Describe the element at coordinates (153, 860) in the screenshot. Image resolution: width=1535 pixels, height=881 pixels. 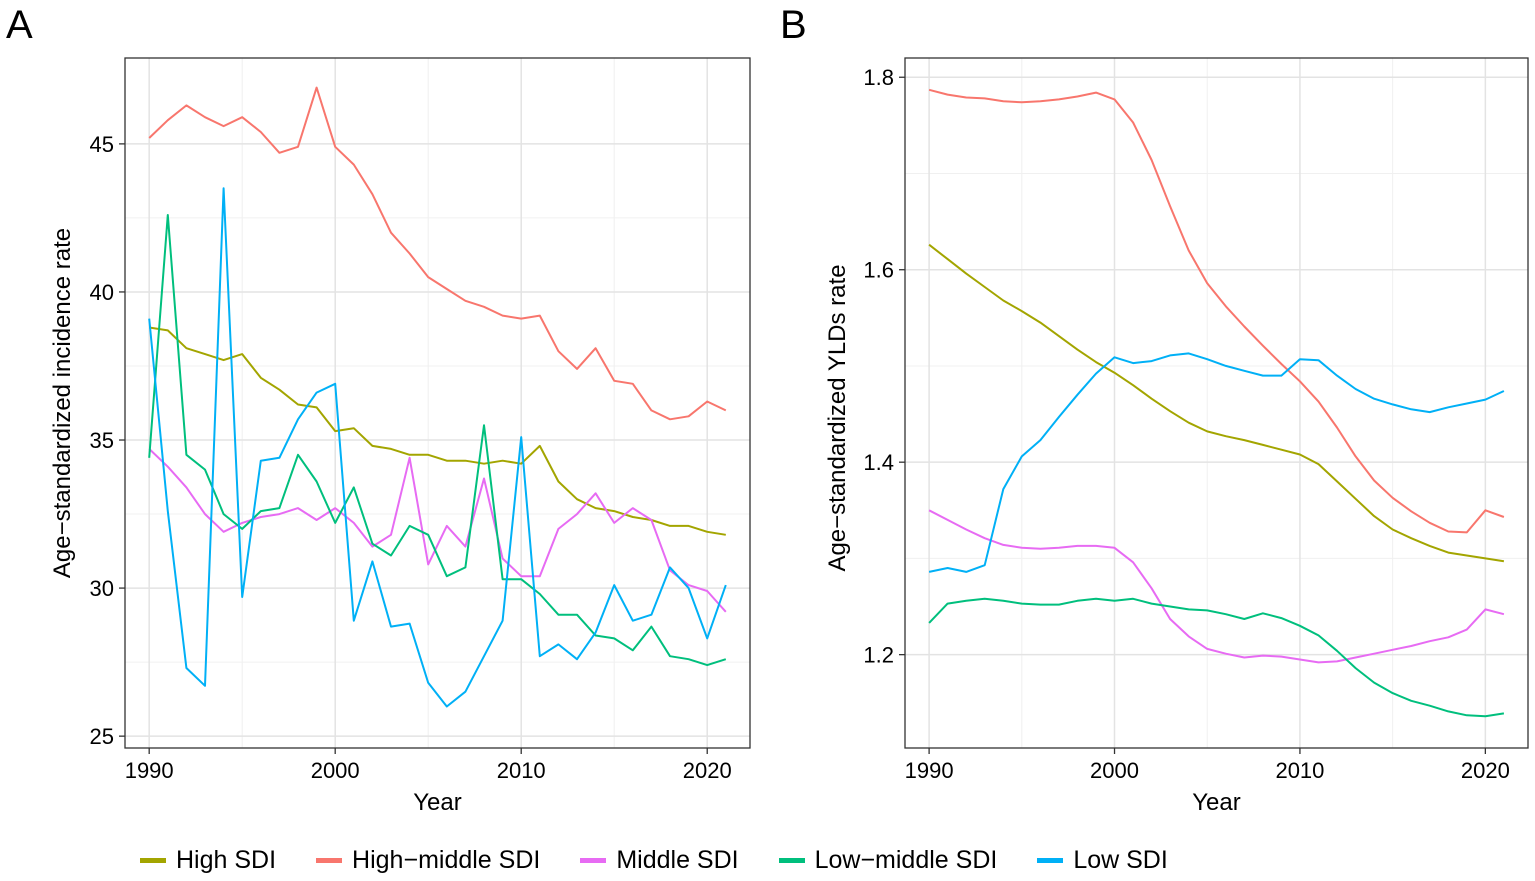
I see `legend-swatch-high-sdi` at that location.